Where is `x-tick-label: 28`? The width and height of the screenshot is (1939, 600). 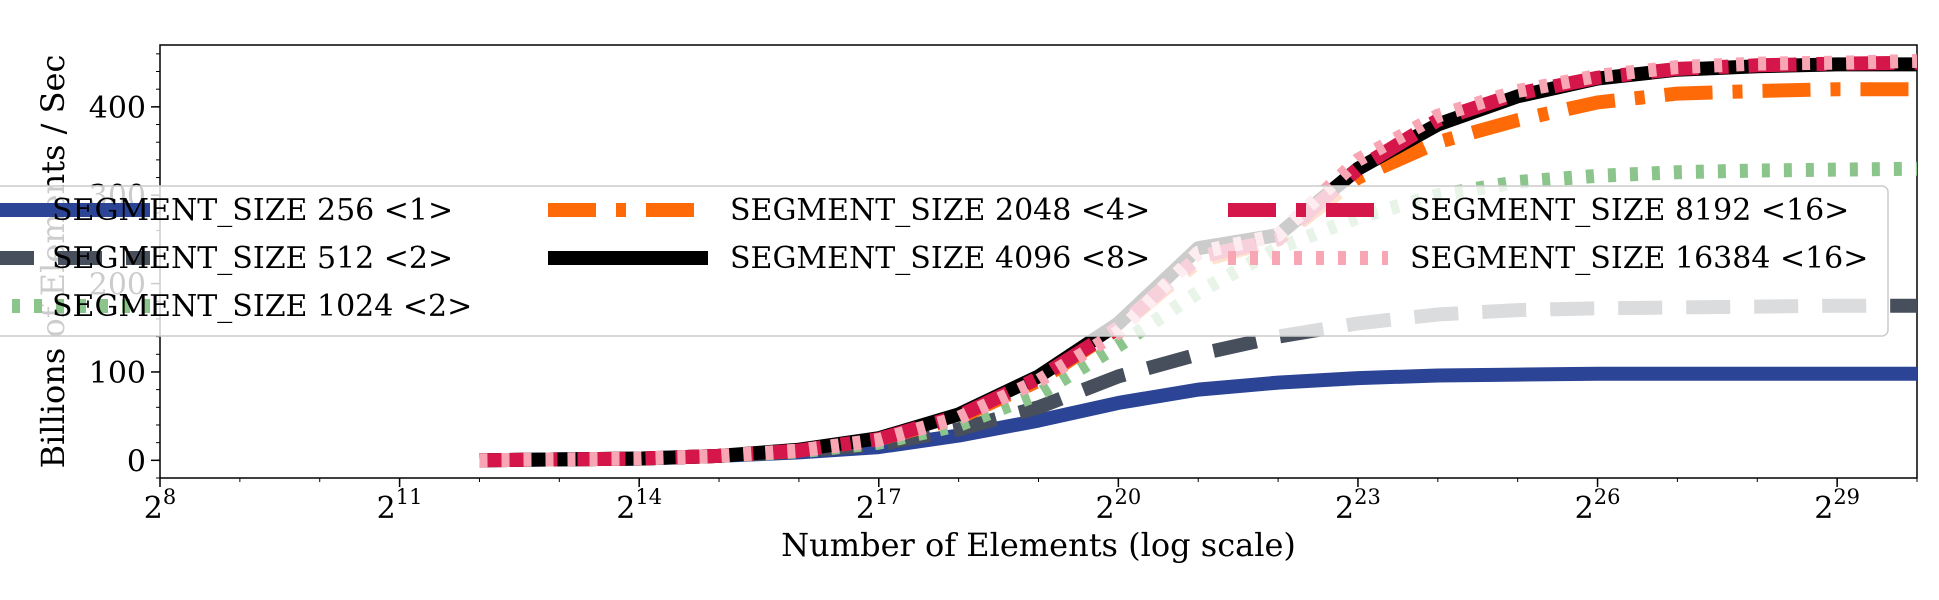 x-tick-label: 28 is located at coordinates (160, 505).